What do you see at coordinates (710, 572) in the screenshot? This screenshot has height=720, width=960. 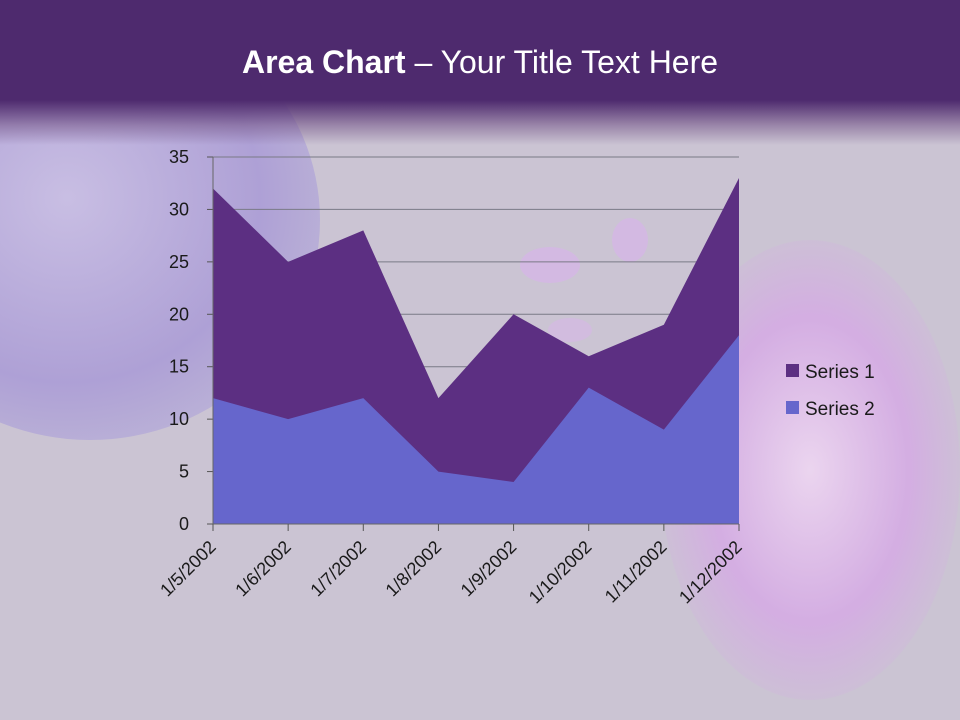 I see `x-tick-label: 1/12/2002` at bounding box center [710, 572].